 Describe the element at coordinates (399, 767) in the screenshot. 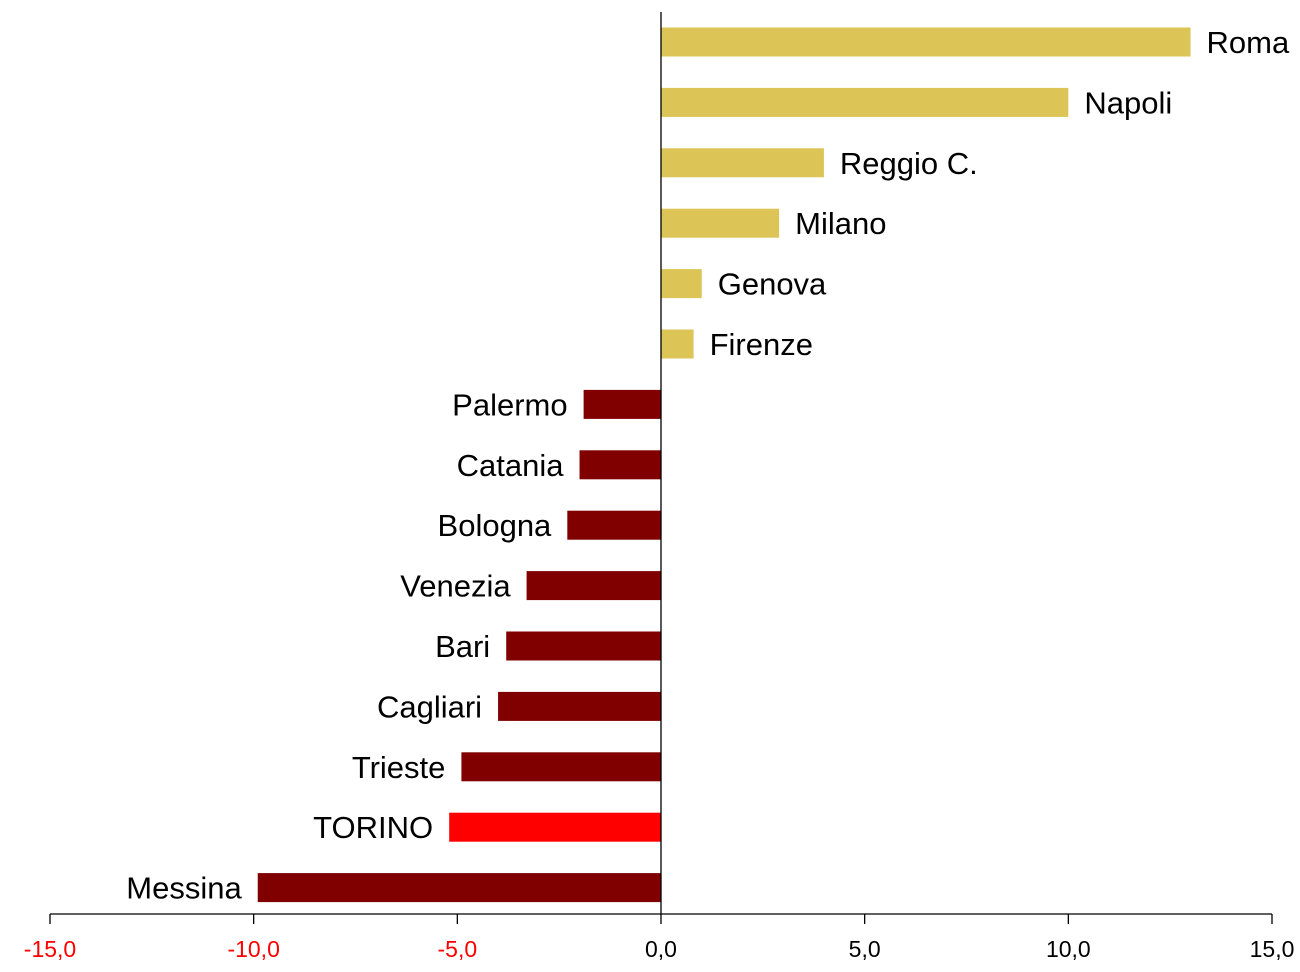

I see `bar-label: Trieste` at that location.